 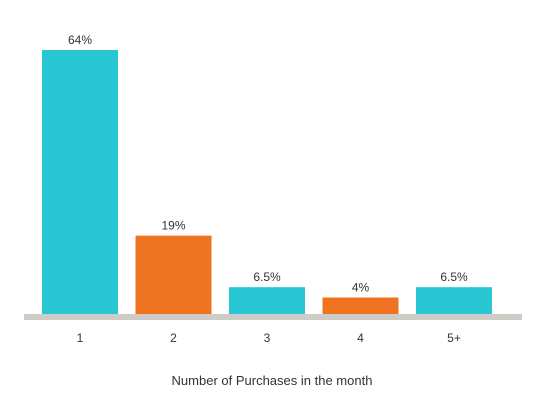 I want to click on x-tick-label-2: 2, so click(x=173, y=338).